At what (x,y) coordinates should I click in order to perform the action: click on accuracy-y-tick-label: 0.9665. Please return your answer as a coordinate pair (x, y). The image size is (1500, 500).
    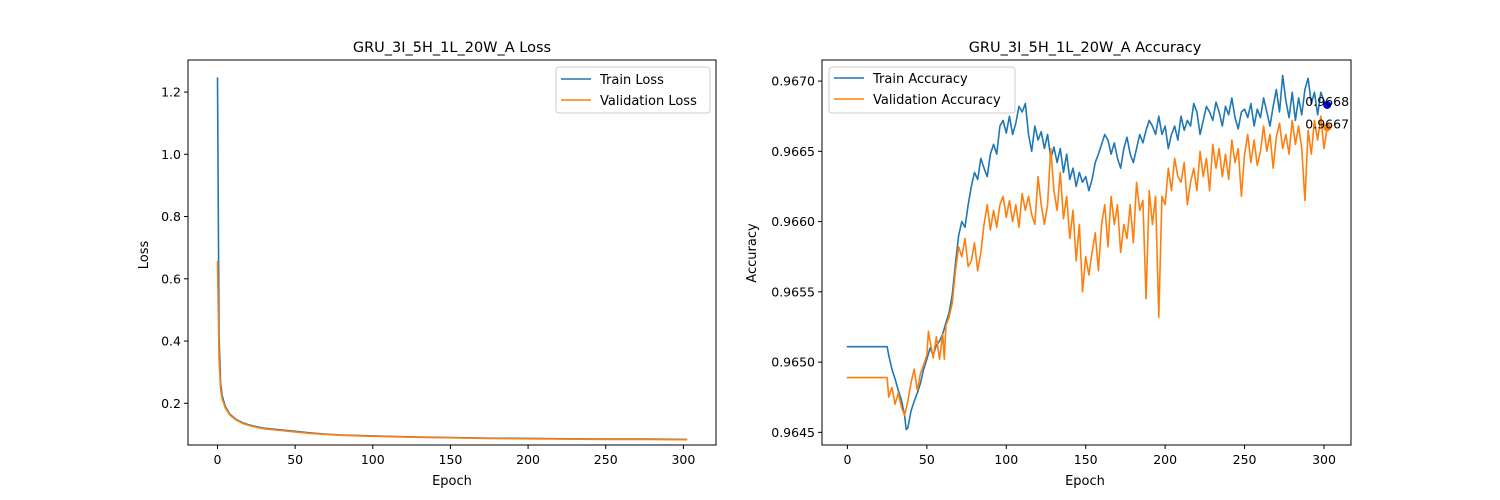
    Looking at the image, I should click on (793, 151).